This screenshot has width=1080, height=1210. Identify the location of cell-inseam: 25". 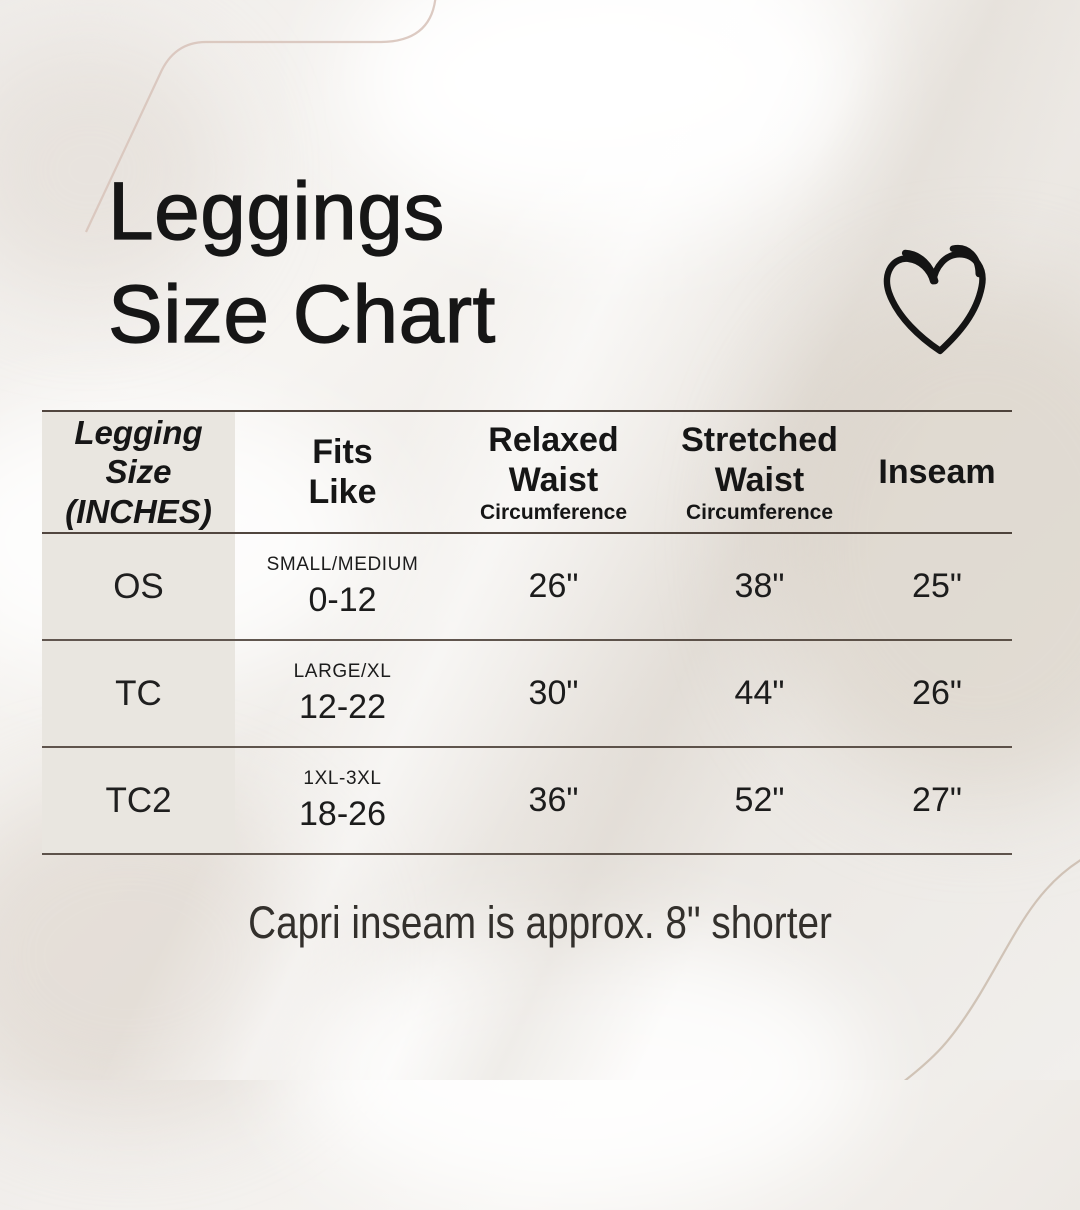
(937, 586).